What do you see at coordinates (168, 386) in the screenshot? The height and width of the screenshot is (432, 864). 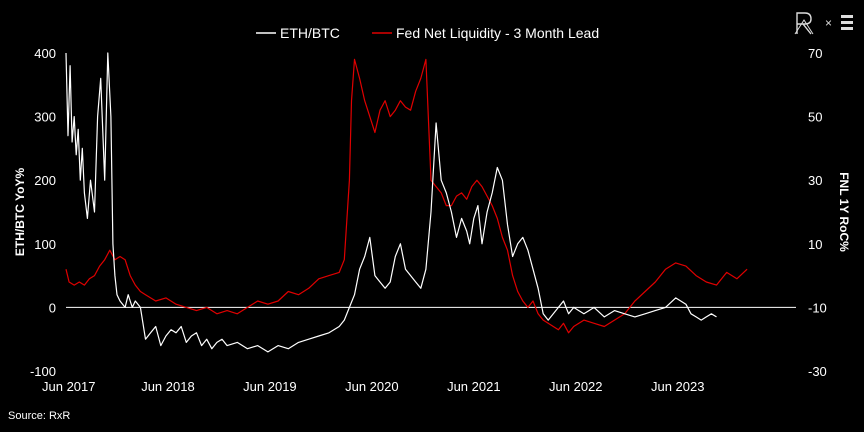 I see `x-tick-label: Jun 2018` at bounding box center [168, 386].